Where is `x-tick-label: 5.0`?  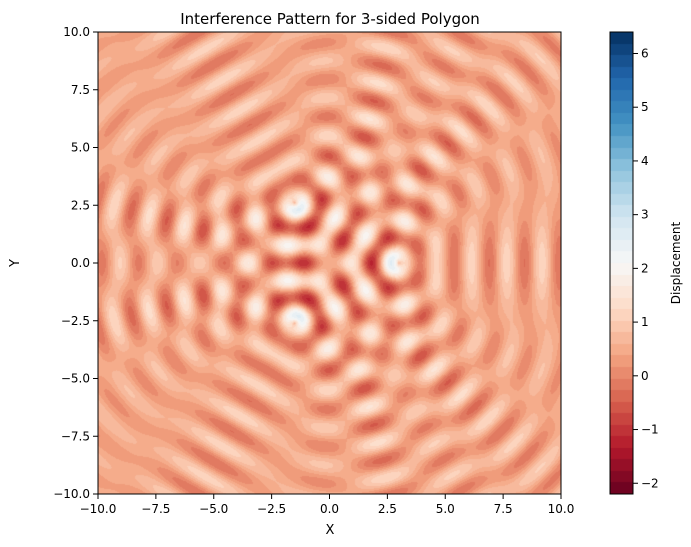 x-tick-label: 5.0 is located at coordinates (445, 509).